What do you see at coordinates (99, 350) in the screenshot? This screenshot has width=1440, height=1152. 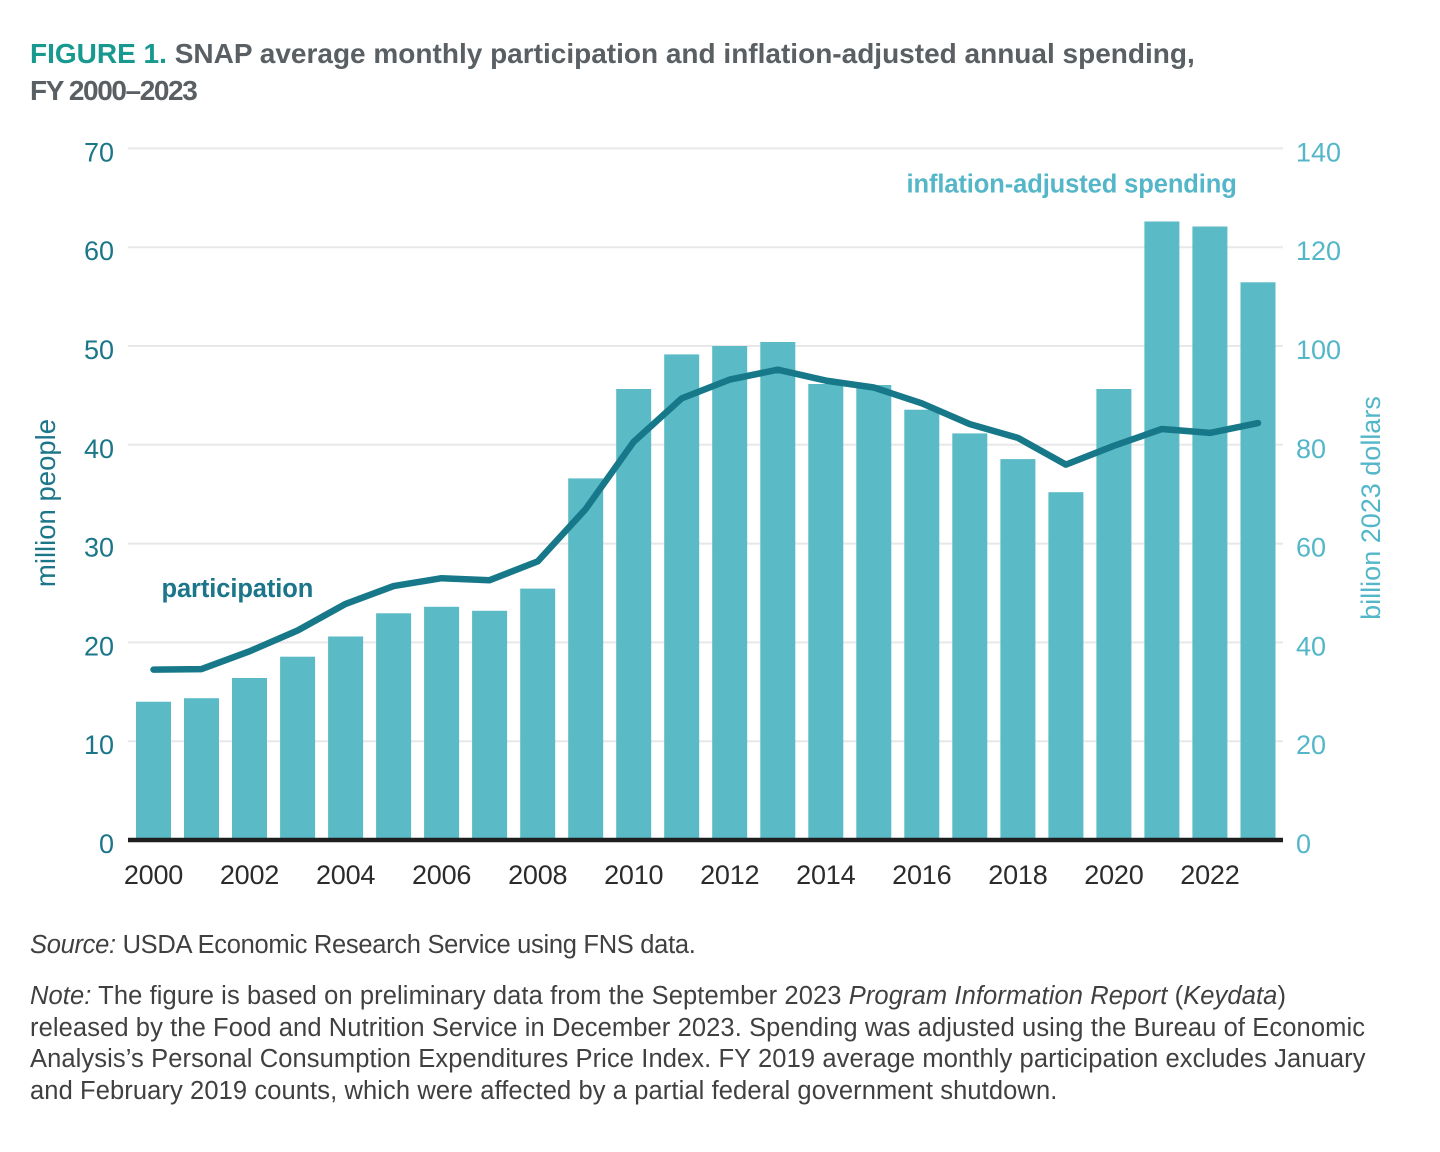 I see `svg-text: 50` at bounding box center [99, 350].